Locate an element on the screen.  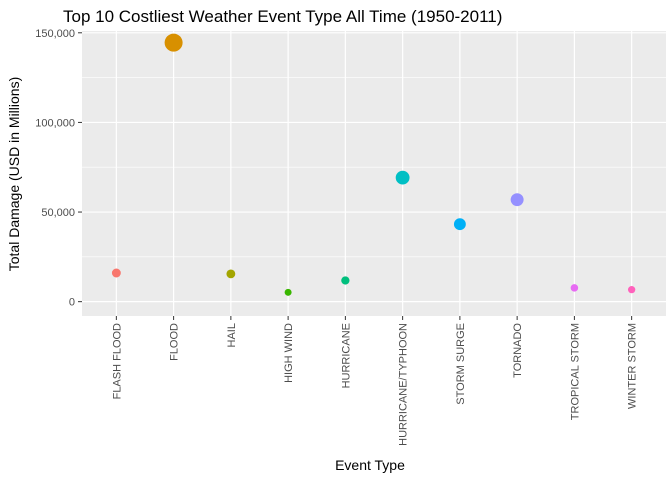
y-tick-label: 100,000 is located at coordinates (55, 123).